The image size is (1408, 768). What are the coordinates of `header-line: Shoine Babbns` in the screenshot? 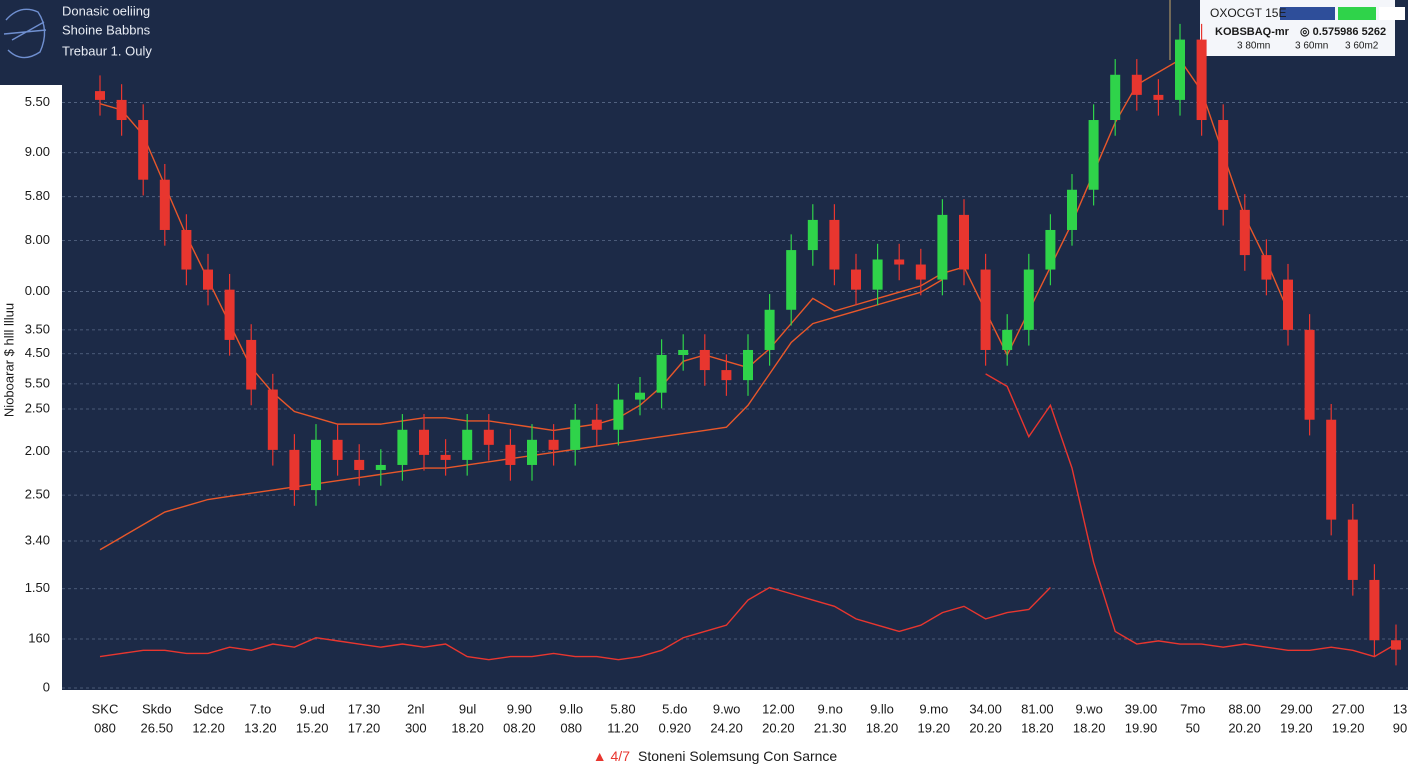 It's located at (106, 29).